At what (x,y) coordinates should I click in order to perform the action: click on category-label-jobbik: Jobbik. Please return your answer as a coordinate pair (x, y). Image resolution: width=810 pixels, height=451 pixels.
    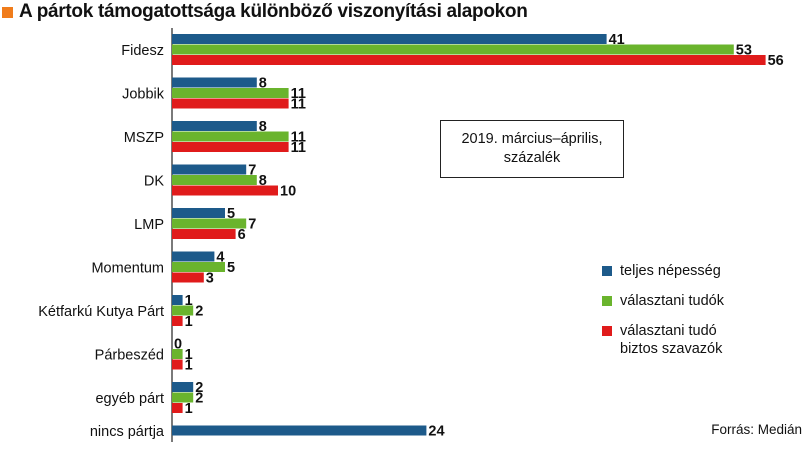
    Looking at the image, I should click on (143, 94).